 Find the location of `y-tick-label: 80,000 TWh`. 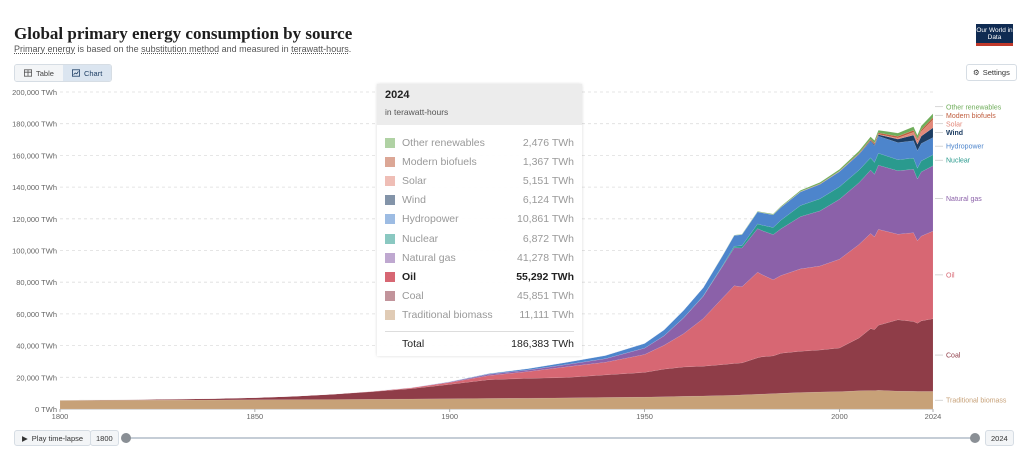

y-tick-label: 80,000 TWh is located at coordinates (36, 282).